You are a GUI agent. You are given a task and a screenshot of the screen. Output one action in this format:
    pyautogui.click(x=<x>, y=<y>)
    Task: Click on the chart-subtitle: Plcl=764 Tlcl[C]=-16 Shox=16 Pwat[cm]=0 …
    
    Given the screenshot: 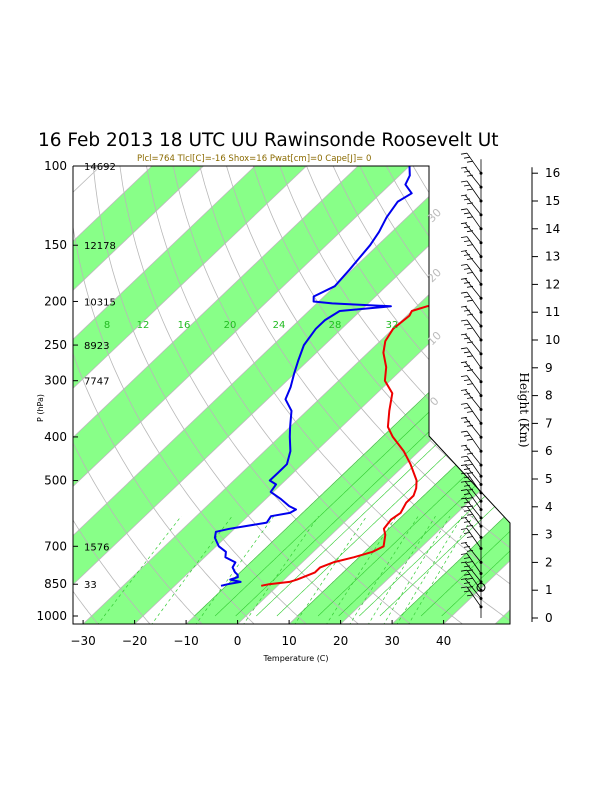 What is the action you would take?
    pyautogui.click(x=254, y=159)
    